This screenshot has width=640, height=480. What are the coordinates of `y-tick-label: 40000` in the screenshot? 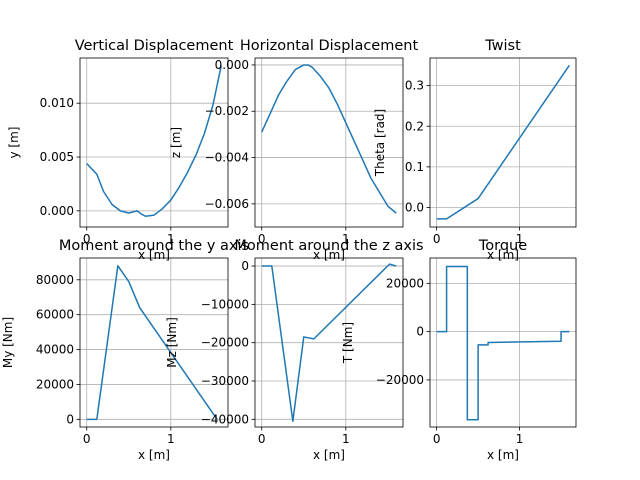 It's located at (55, 350).